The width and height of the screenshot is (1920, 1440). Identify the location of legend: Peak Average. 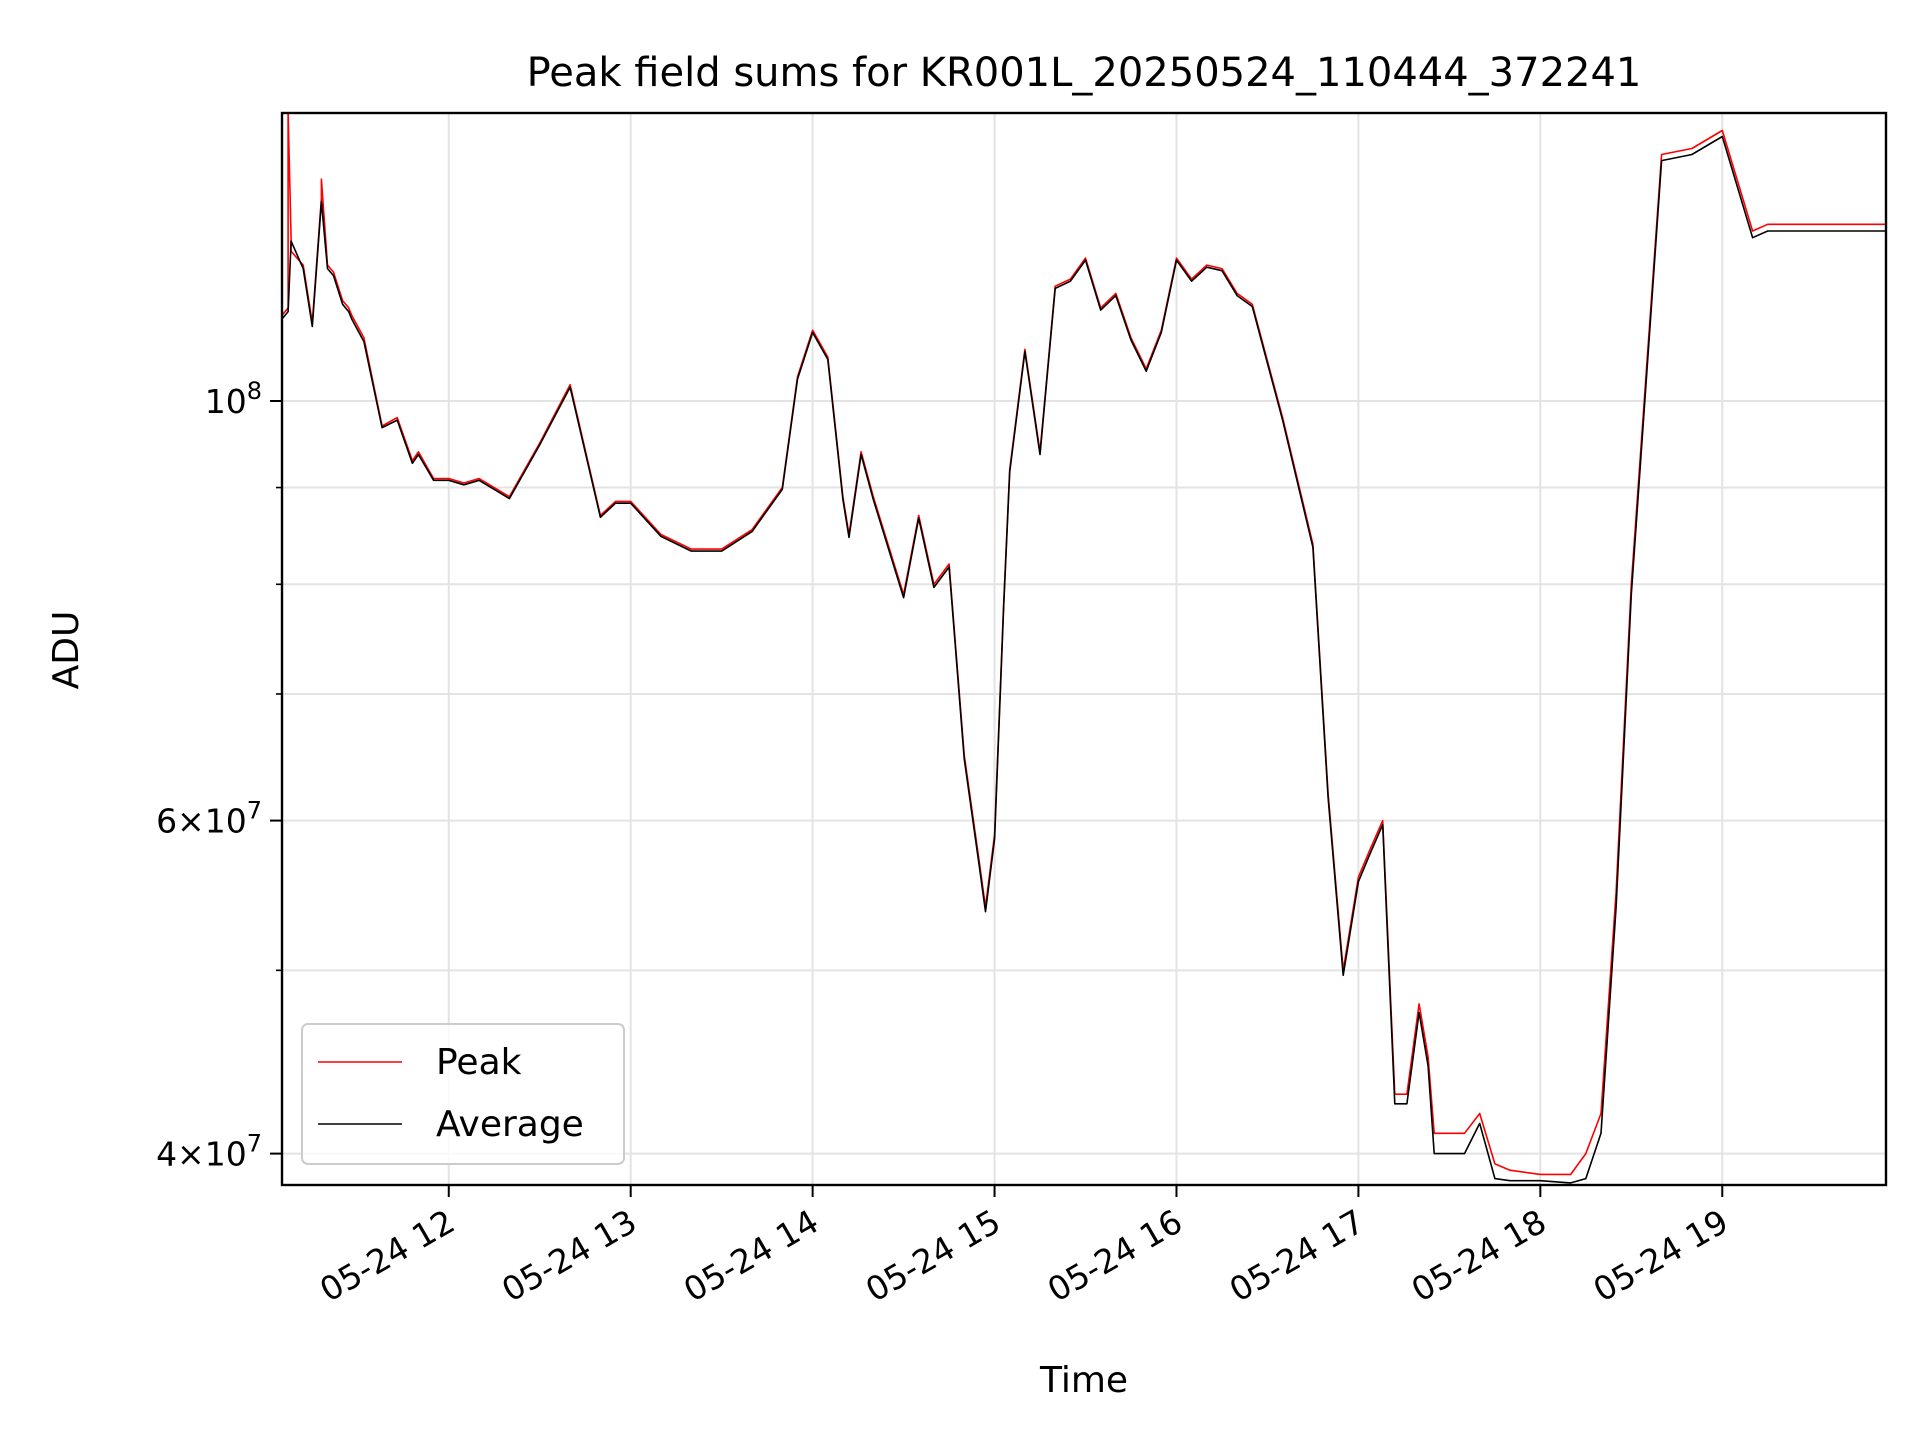
(463, 1094).